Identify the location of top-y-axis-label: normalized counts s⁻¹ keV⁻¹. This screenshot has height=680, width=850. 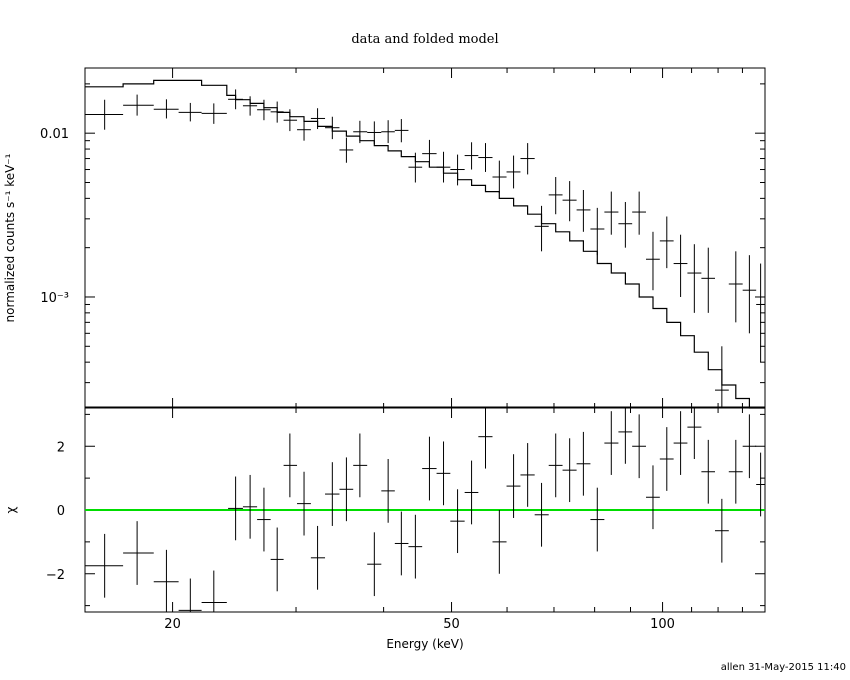
(10, 237).